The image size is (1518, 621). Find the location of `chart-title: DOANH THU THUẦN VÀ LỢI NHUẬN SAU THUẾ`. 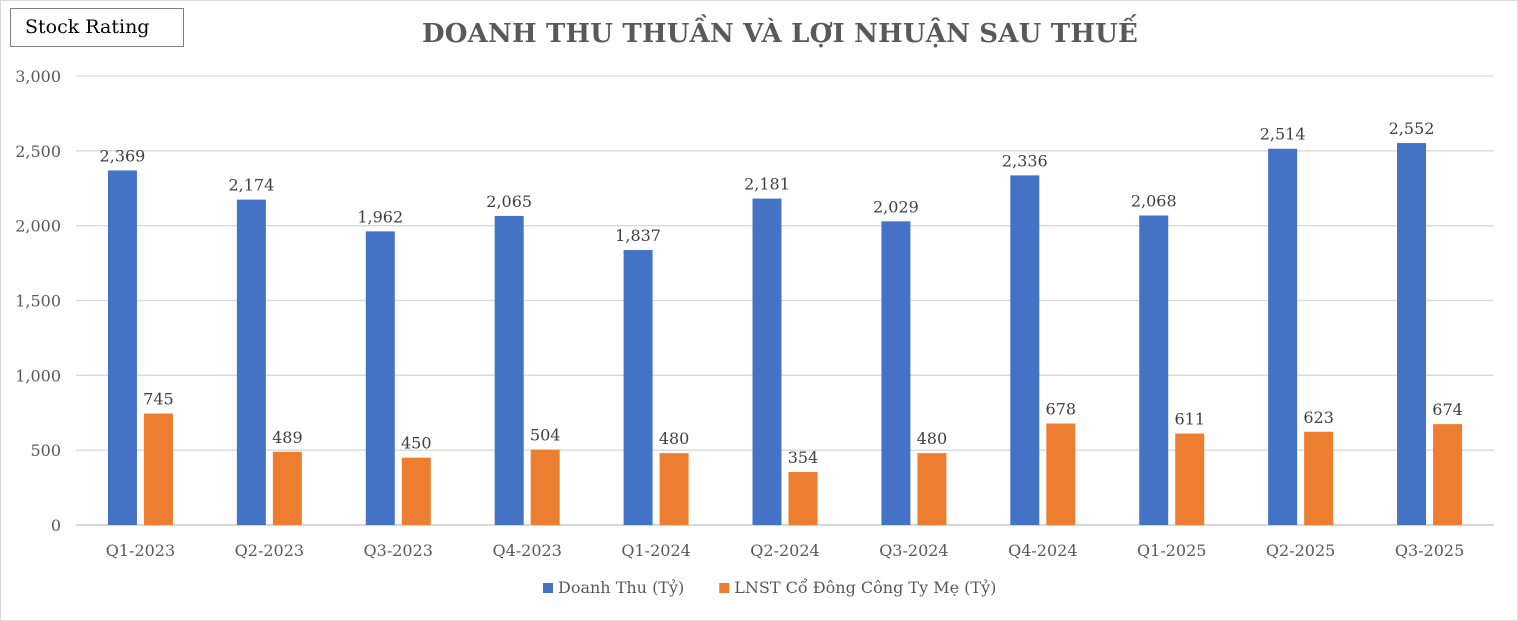

chart-title: DOANH THU THUẦN VÀ LỢI NHUẬN SAU THUẾ is located at coordinates (780, 34).